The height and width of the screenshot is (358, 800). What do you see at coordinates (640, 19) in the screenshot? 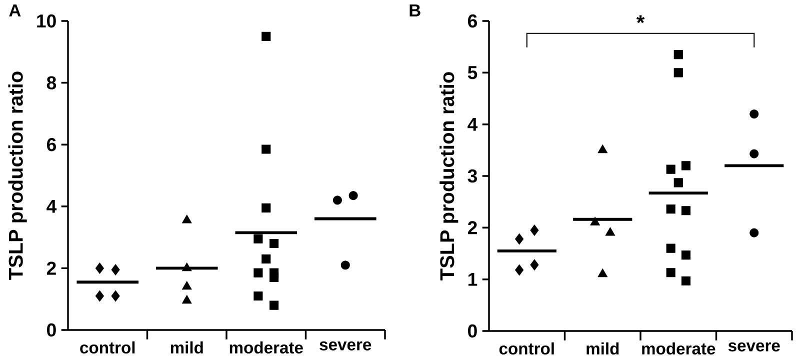
I see `annotation: *` at bounding box center [640, 19].